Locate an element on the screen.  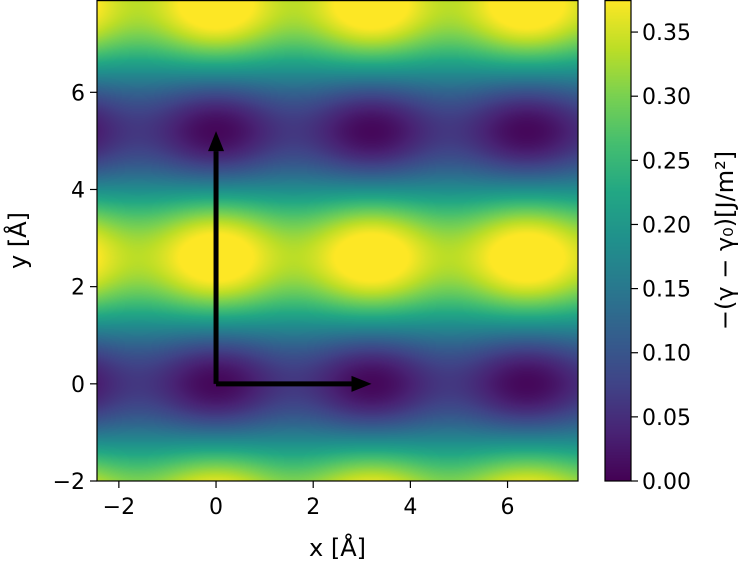
x-axis: −2 0 2 4 6 is located at coordinates (309, 500).